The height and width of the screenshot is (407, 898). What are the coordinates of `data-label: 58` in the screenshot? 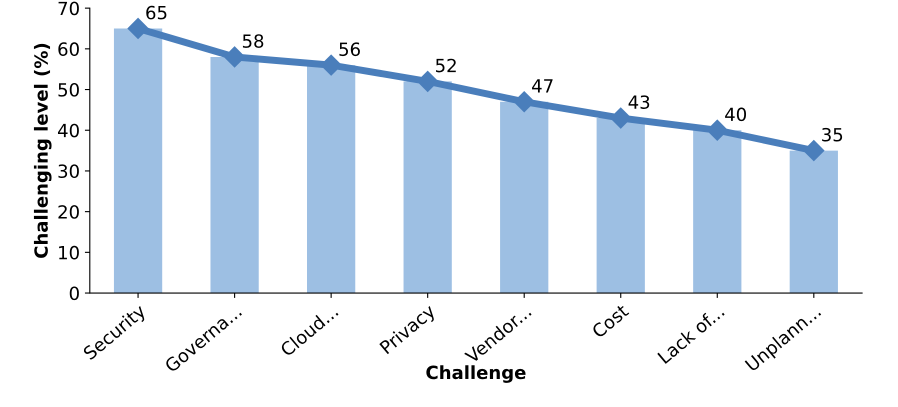 It's located at (253, 41).